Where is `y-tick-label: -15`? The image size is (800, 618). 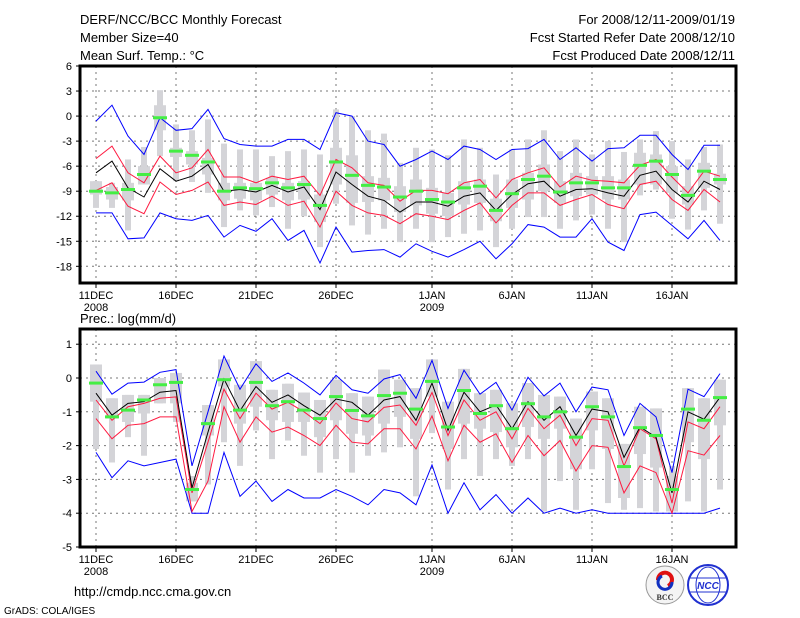 y-tick-label: -15 is located at coordinates (64, 242).